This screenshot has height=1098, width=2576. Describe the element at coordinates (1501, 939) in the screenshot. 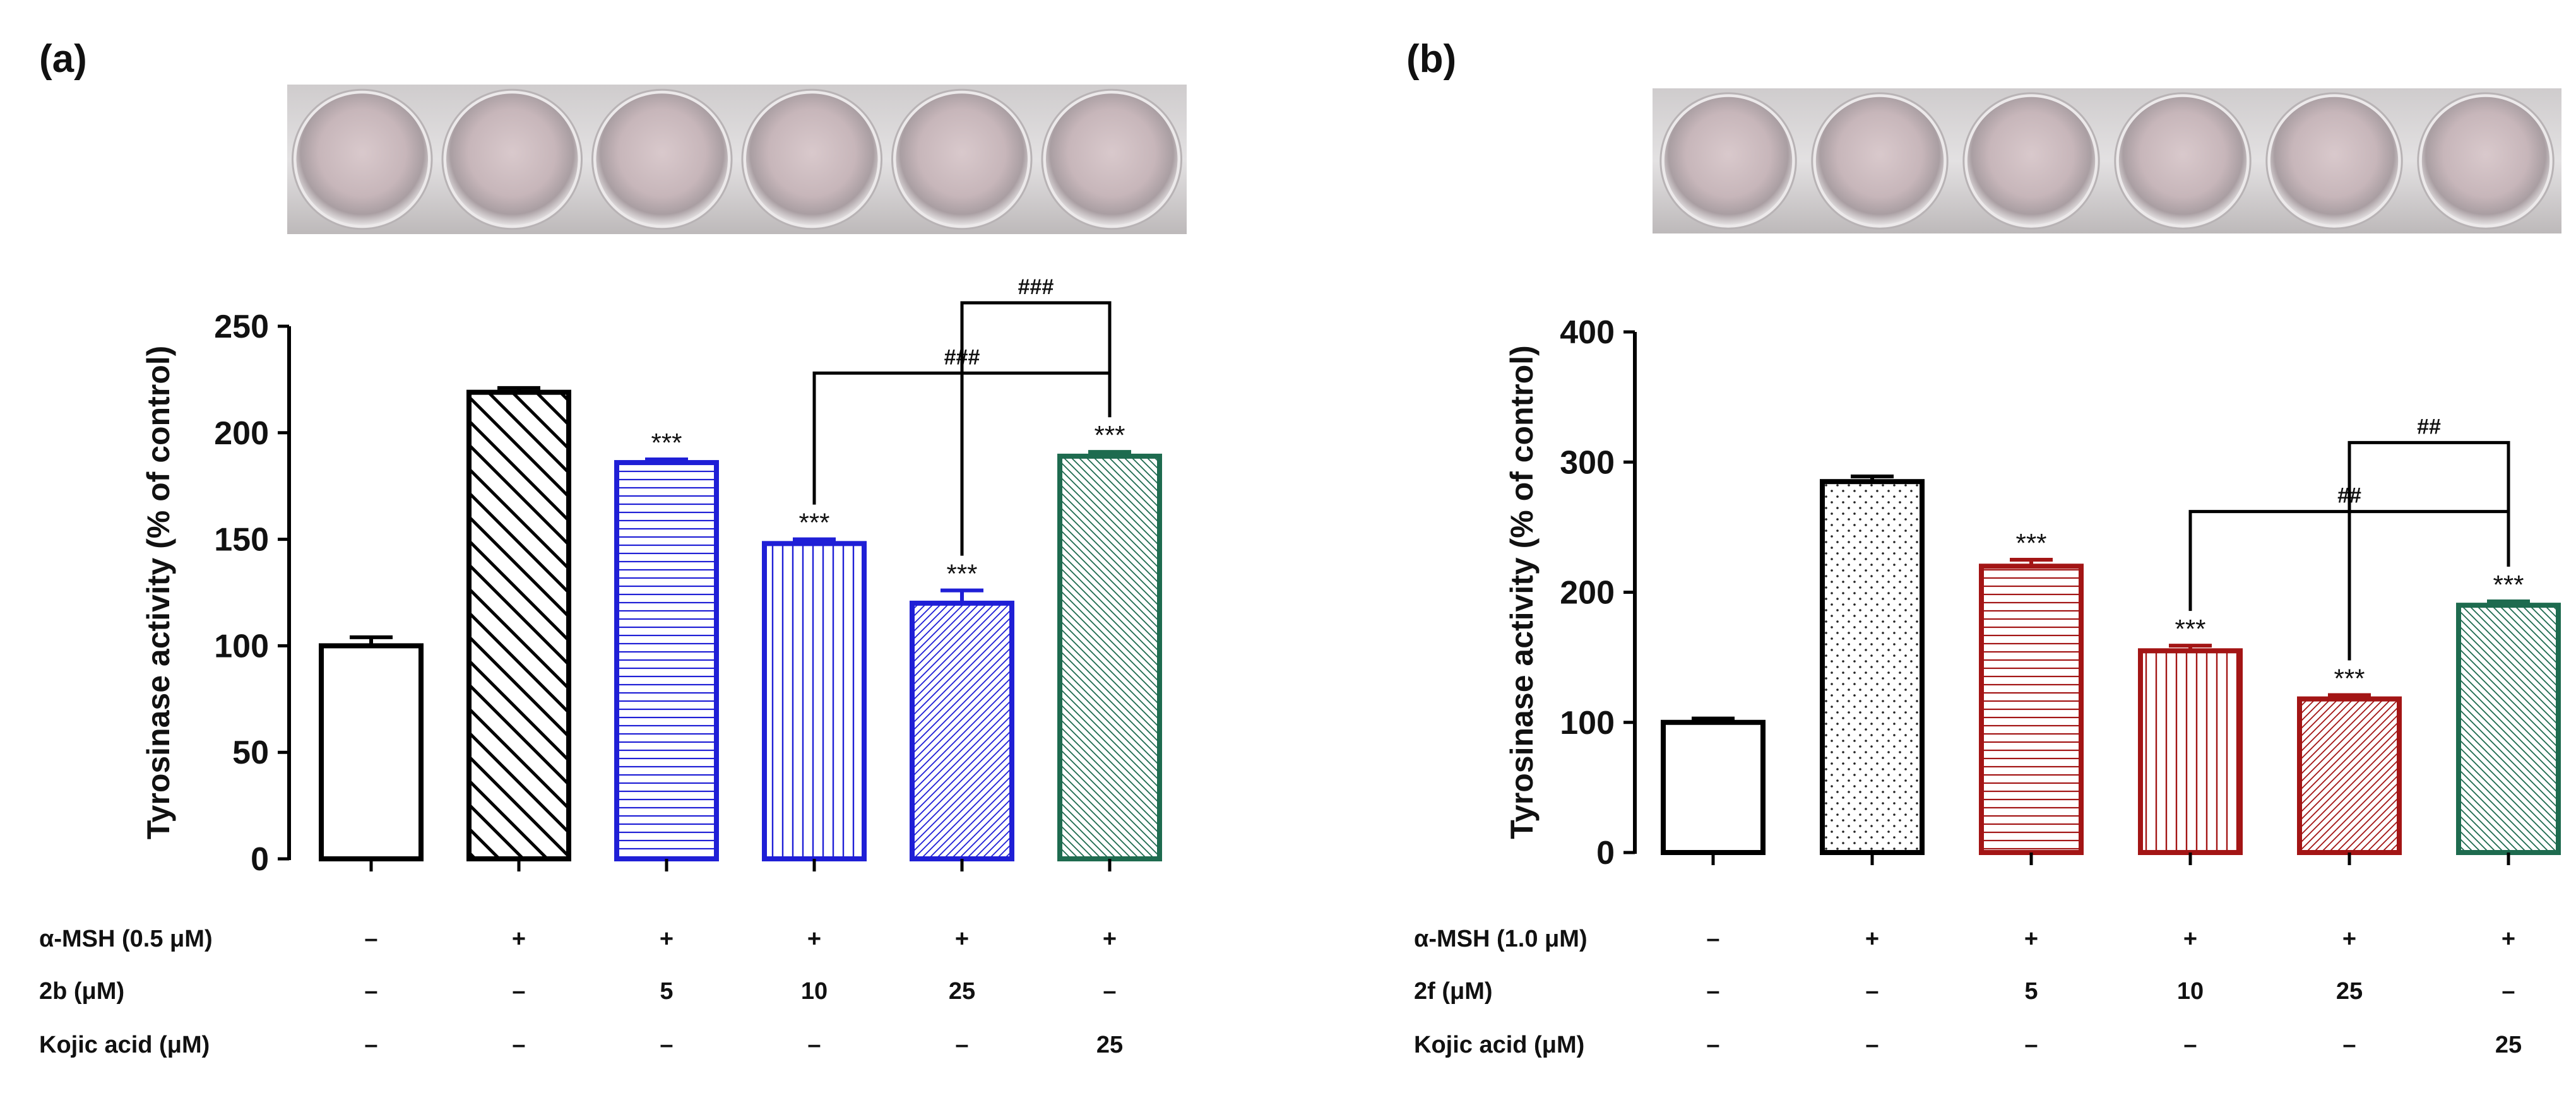

I see `condition-row-label: α-MSH (1.0 μM)` at that location.